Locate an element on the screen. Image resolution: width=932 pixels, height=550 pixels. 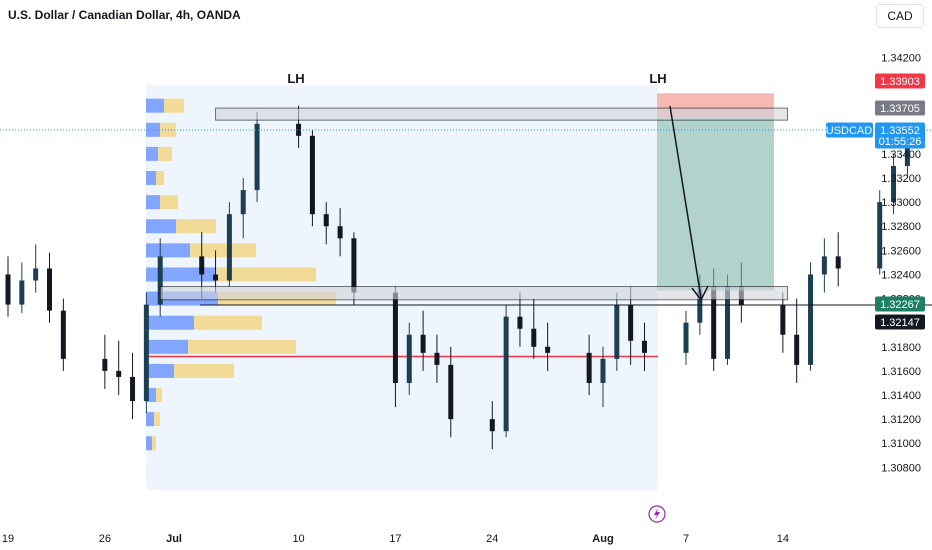
price-label-value: 1.33903 is located at coordinates (900, 82).